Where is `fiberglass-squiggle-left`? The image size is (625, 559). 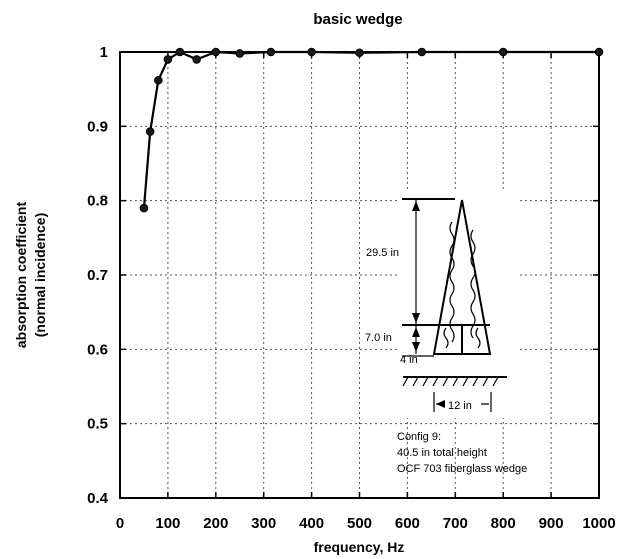
fiberglass-squiggle-left is located at coordinates (452, 282).